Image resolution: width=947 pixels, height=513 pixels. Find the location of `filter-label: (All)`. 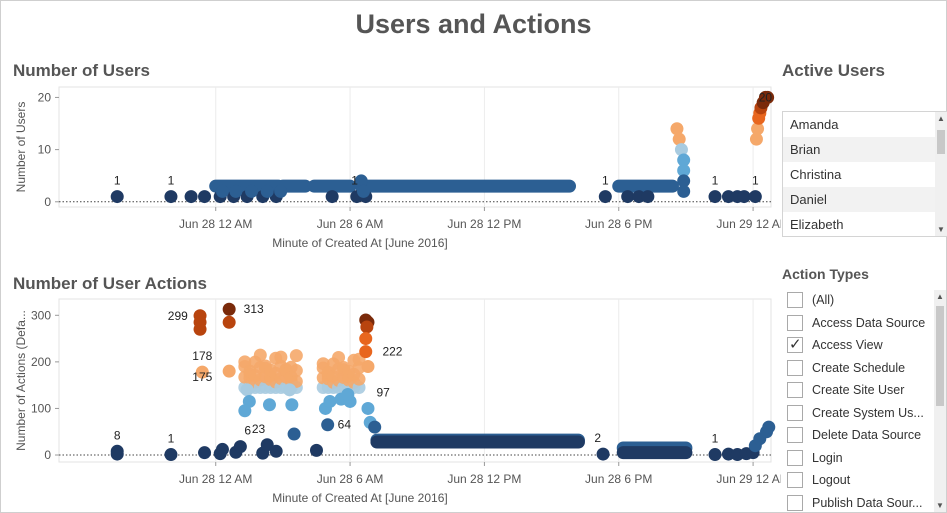

filter-label: (All) is located at coordinates (823, 300).